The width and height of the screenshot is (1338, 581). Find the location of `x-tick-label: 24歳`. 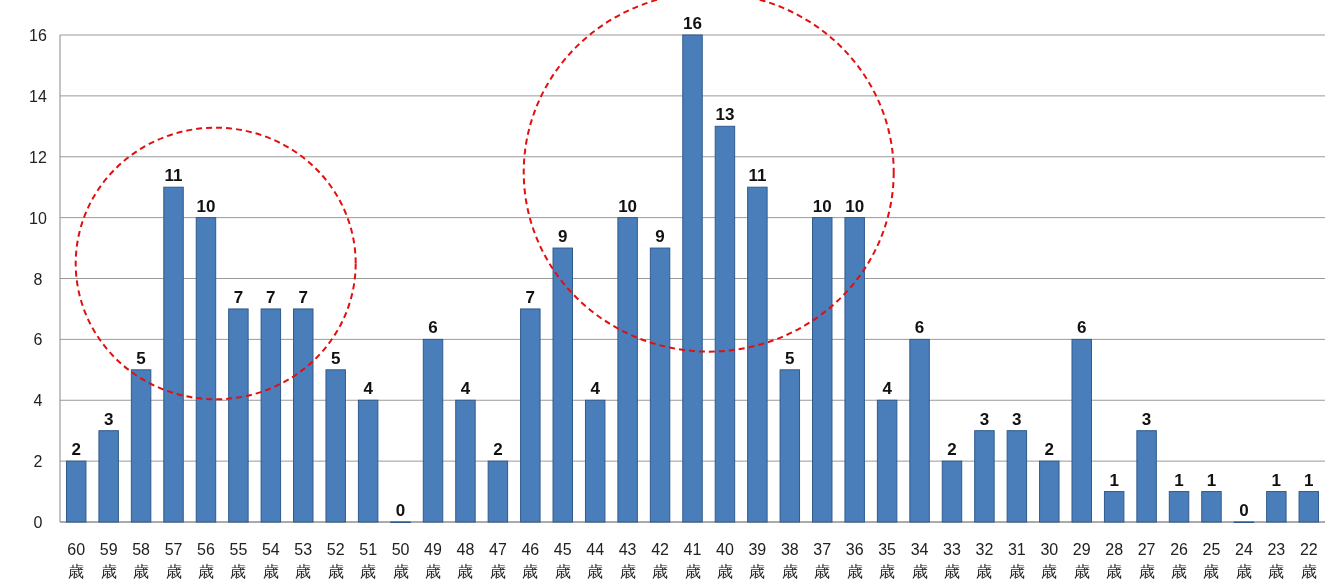

x-tick-label: 24歳 is located at coordinates (1244, 560).